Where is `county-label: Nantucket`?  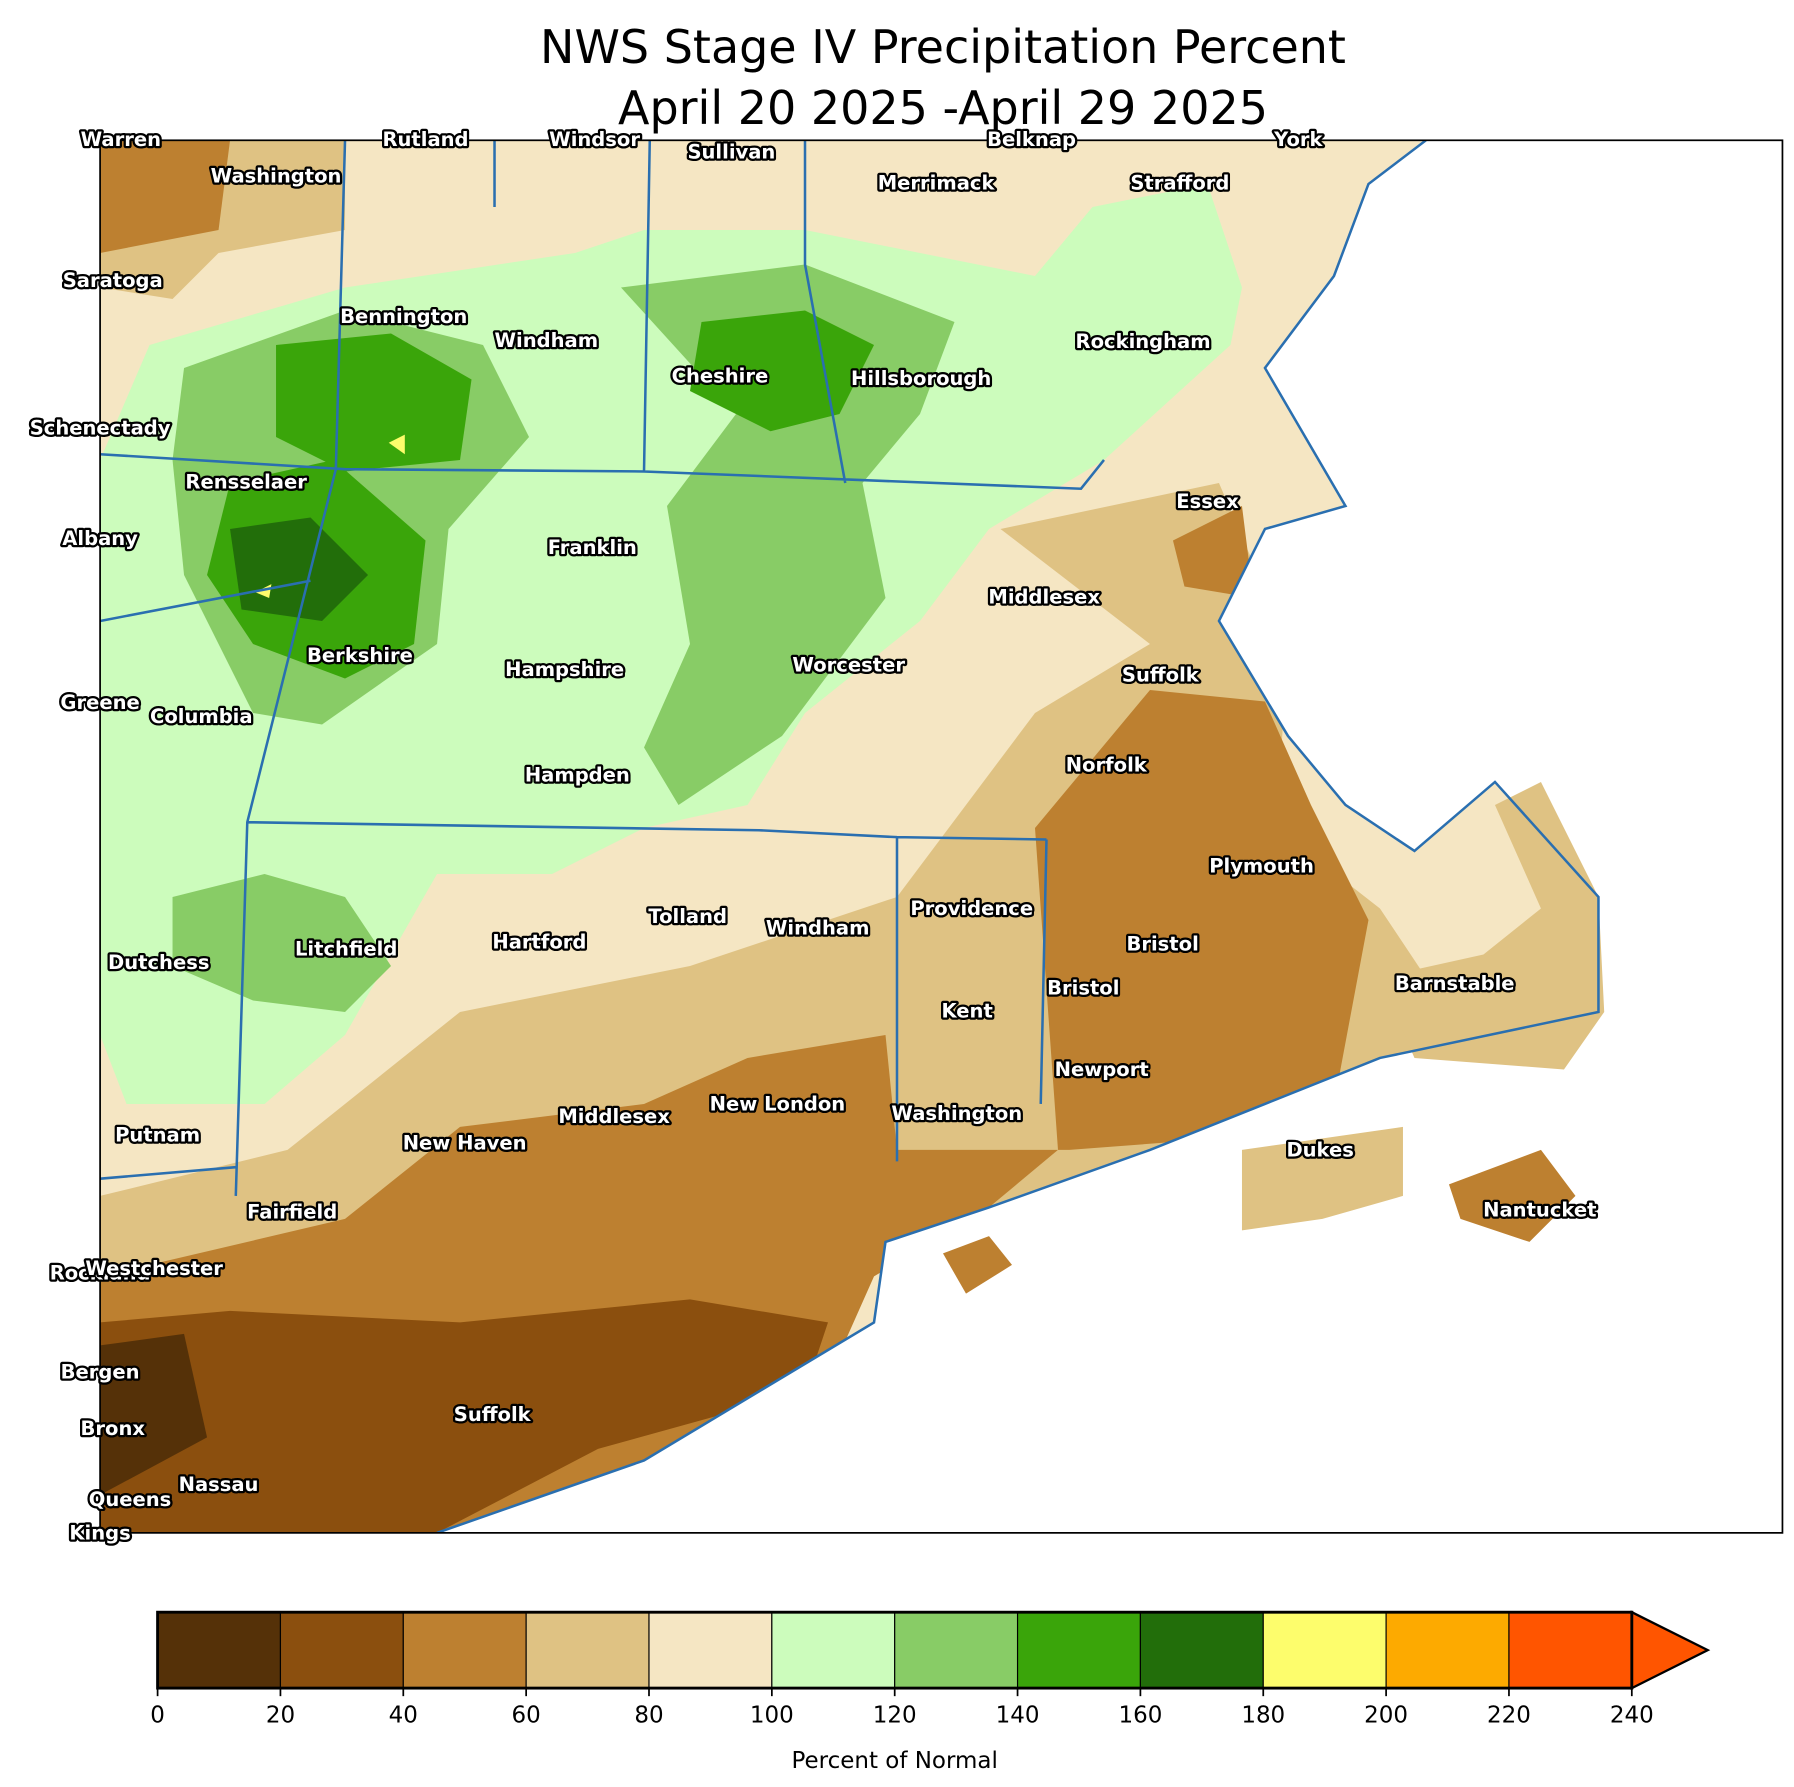
county-label: Nantucket is located at coordinates (1539, 1209).